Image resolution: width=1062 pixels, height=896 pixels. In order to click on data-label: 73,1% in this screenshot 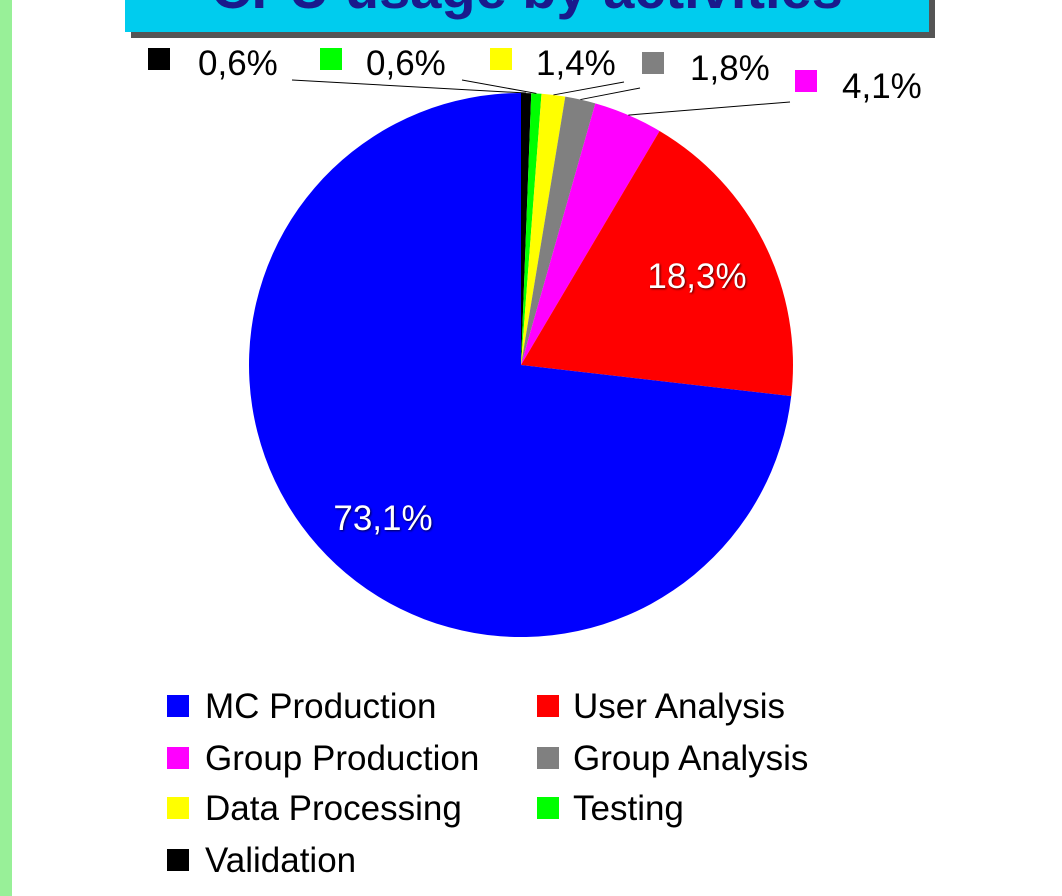, I will do `click(382, 518)`.